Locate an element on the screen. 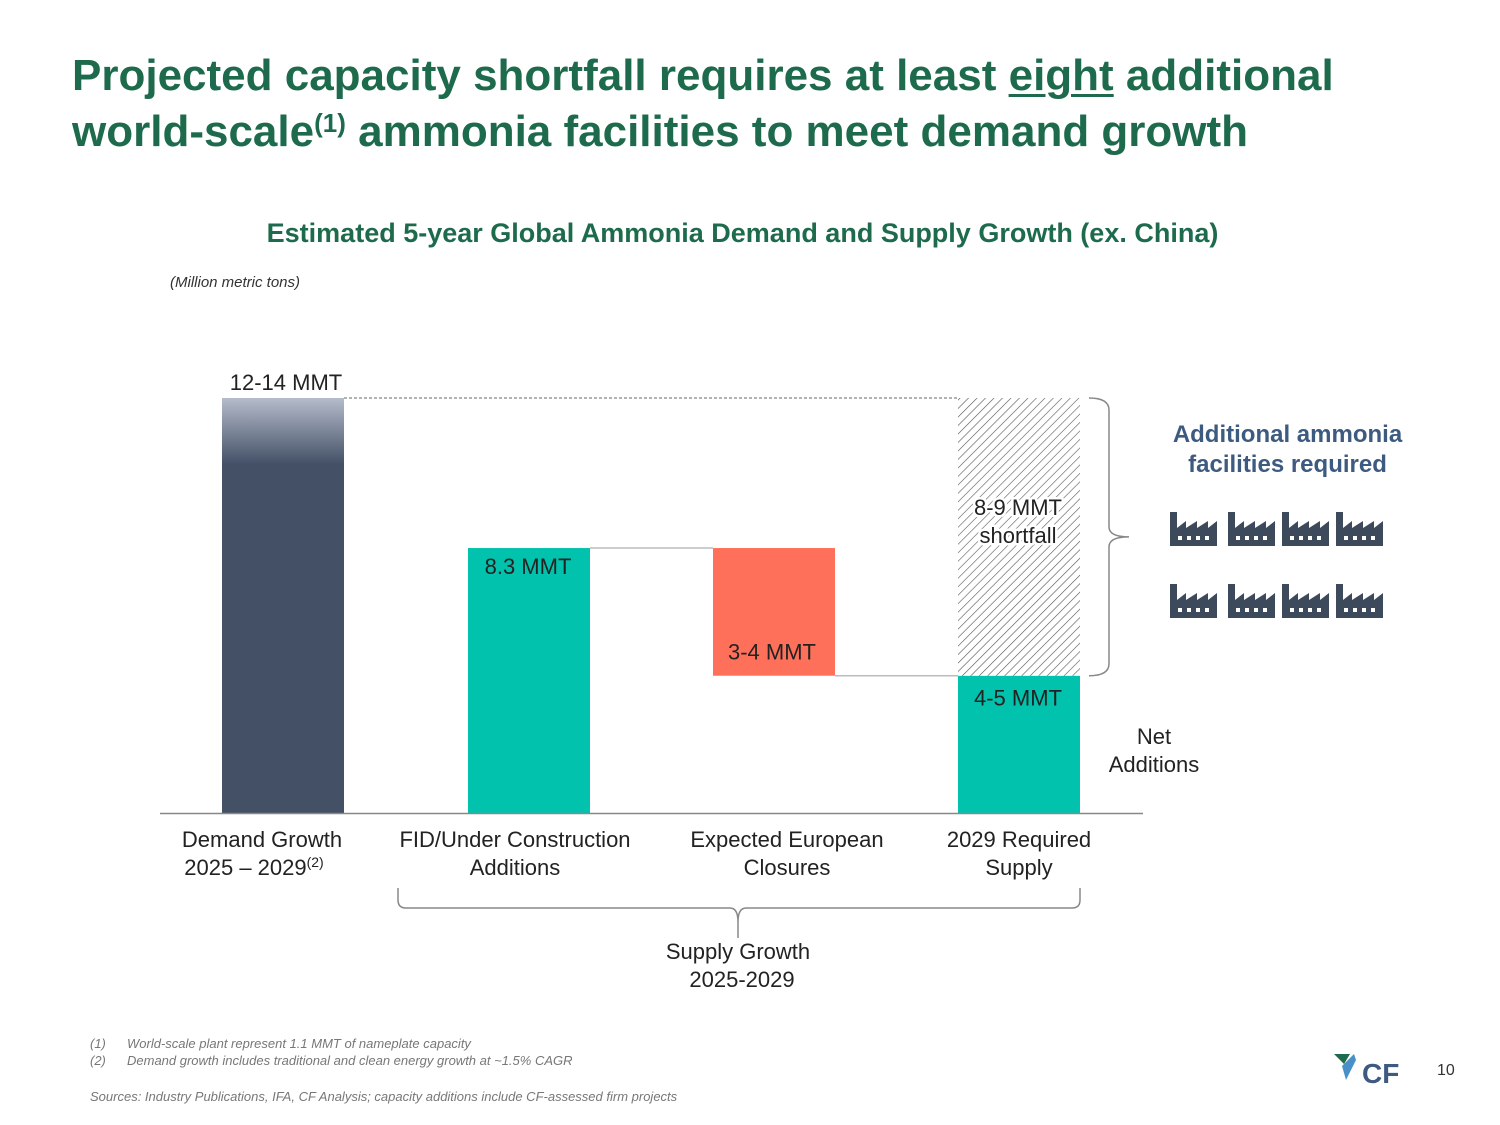  logo-mark-blue is located at coordinates (1349, 1067).